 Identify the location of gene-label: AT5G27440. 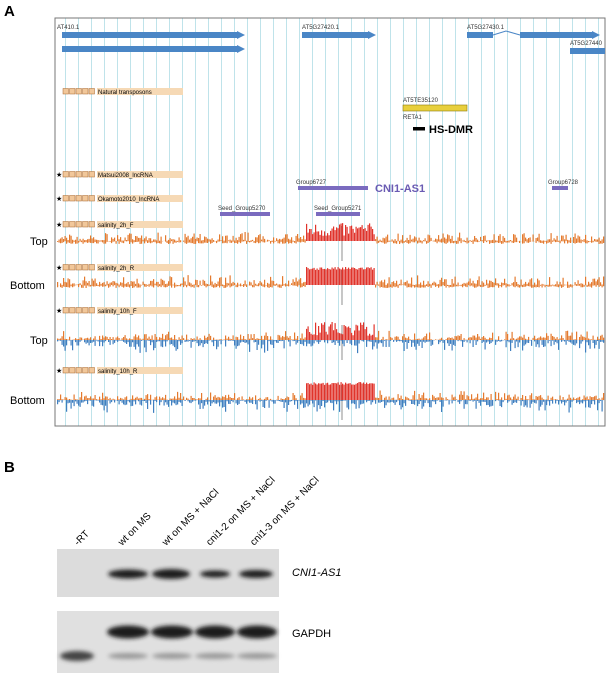
(586, 44).